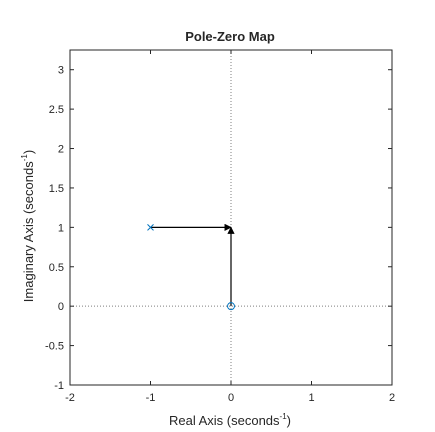 The width and height of the screenshot is (435, 432). Describe the element at coordinates (61, 71) in the screenshot. I see `y-tick-label: 3` at that location.